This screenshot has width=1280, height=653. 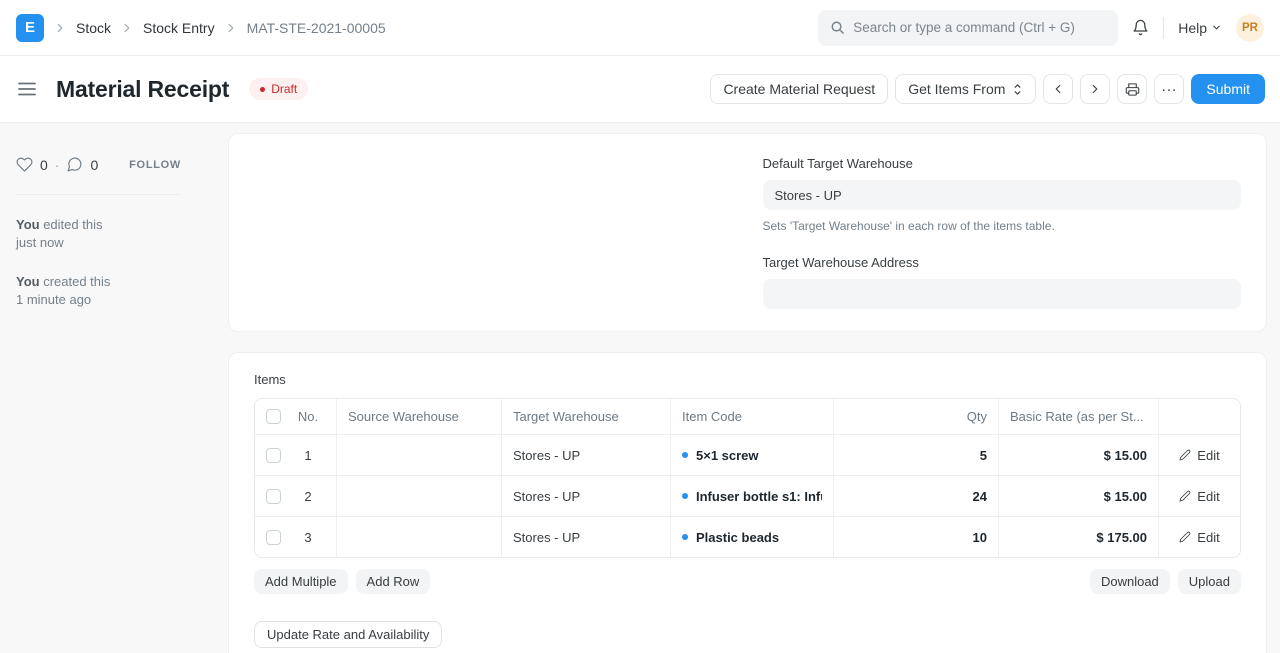 What do you see at coordinates (1001, 195) in the screenshot?
I see `default-target-warehouse-input` at bounding box center [1001, 195].